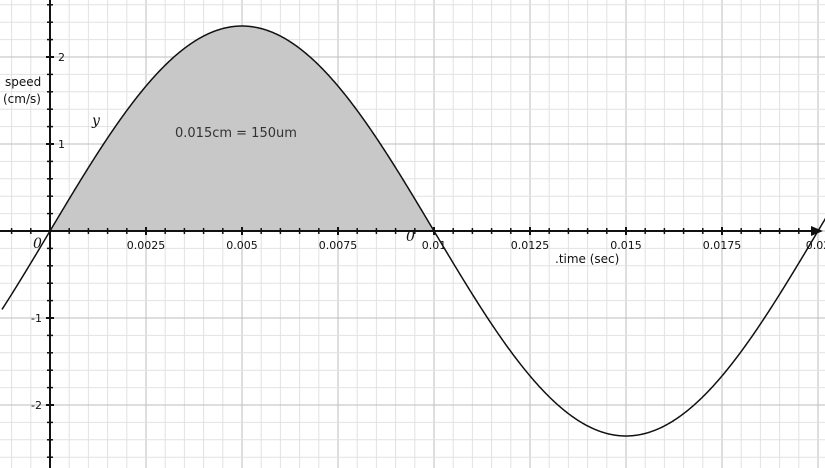  Describe the element at coordinates (817, 231) in the screenshot. I see `x-axis-arrow` at that location.